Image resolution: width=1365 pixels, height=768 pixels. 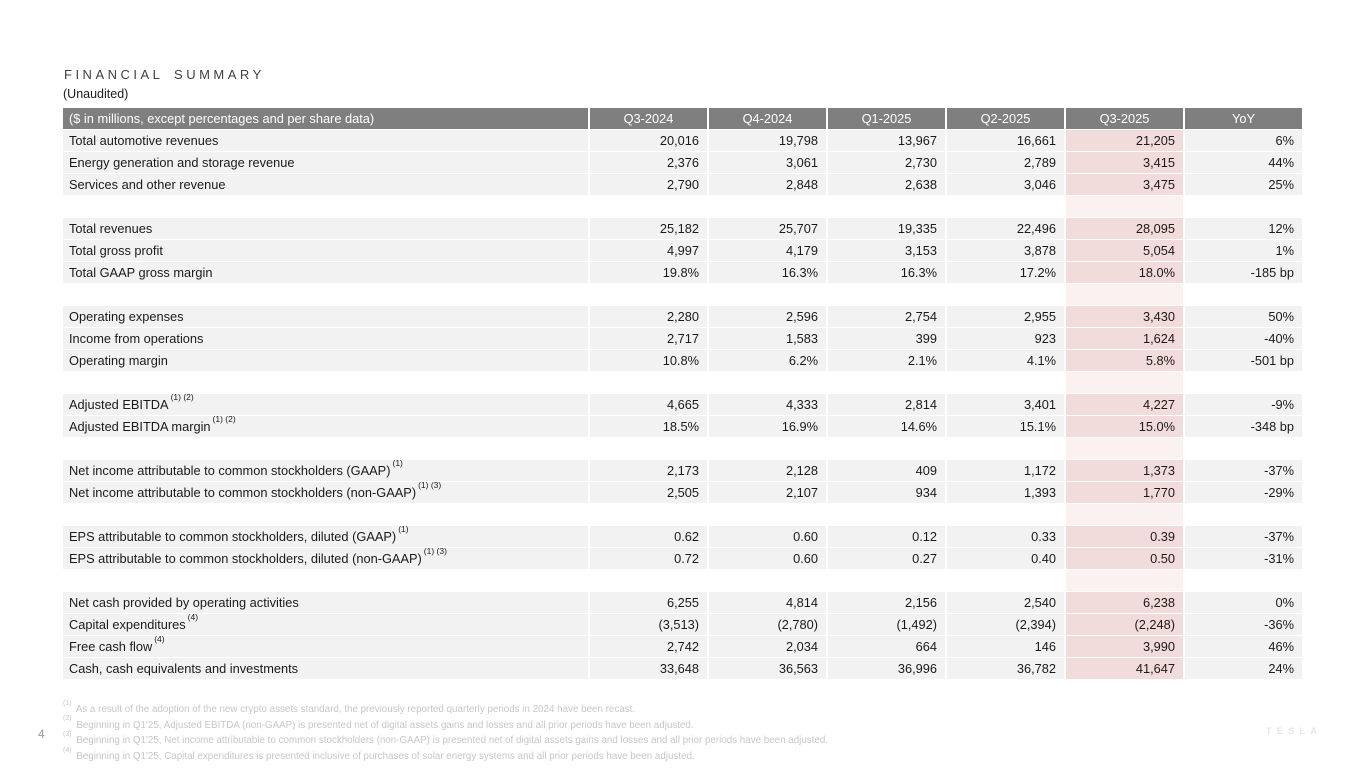 What do you see at coordinates (1006, 426) in the screenshot?
I see `value-cell: 15.1%` at bounding box center [1006, 426].